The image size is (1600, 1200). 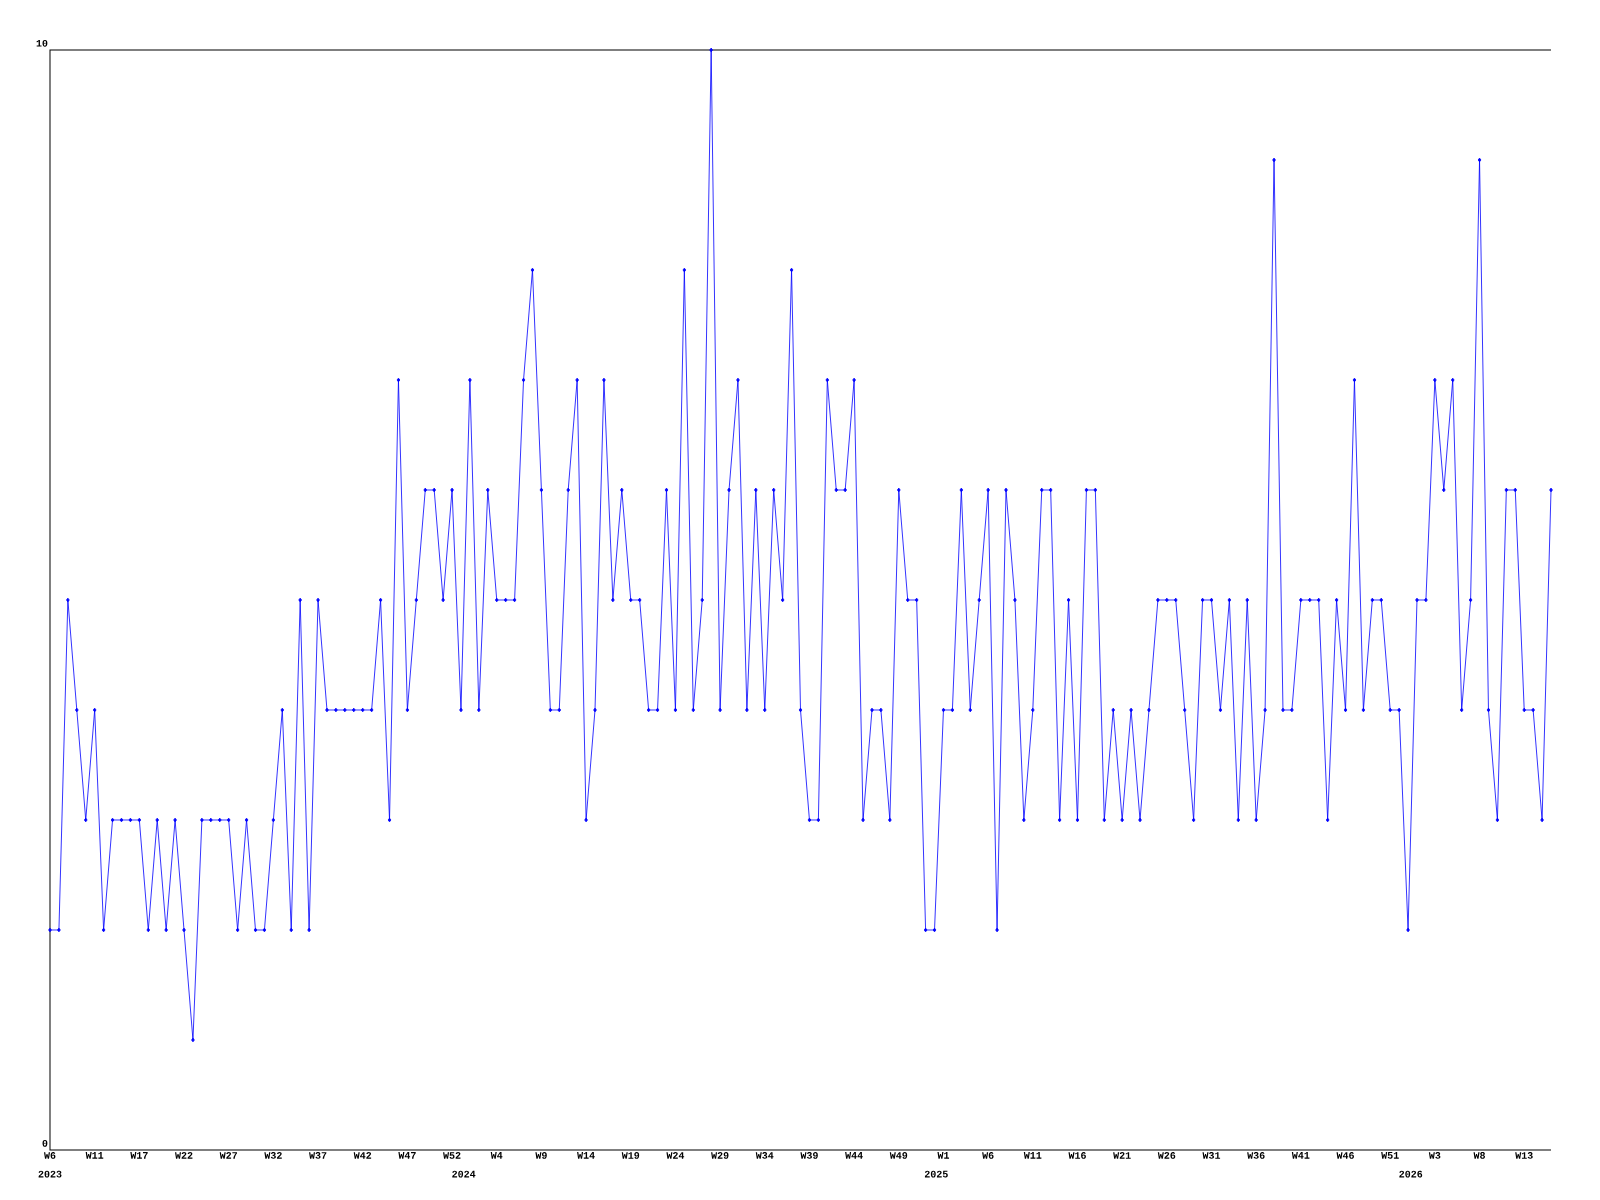 I want to click on x-tick-label: W17, so click(x=139, y=1155).